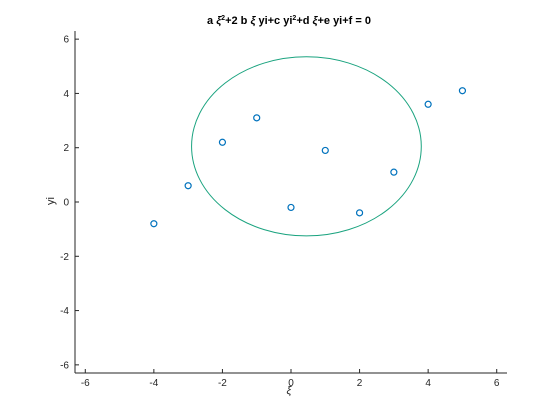 The width and height of the screenshot is (560, 420). Describe the element at coordinates (64, 311) in the screenshot. I see `y-tick-label: -4` at that location.